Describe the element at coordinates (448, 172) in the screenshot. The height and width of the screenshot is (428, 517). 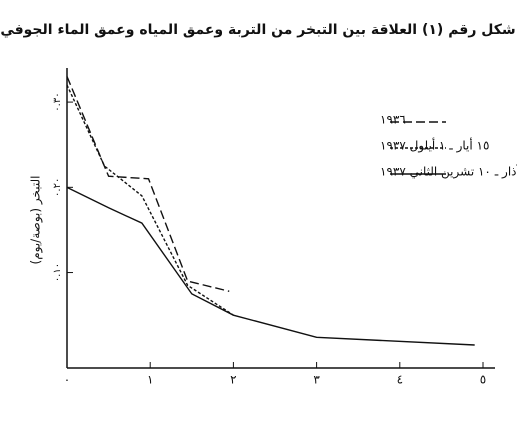
I see `legend-label: ٢٩ آذار ـ ١٠ تشرين الثاني ١٩٣٧` at that location.